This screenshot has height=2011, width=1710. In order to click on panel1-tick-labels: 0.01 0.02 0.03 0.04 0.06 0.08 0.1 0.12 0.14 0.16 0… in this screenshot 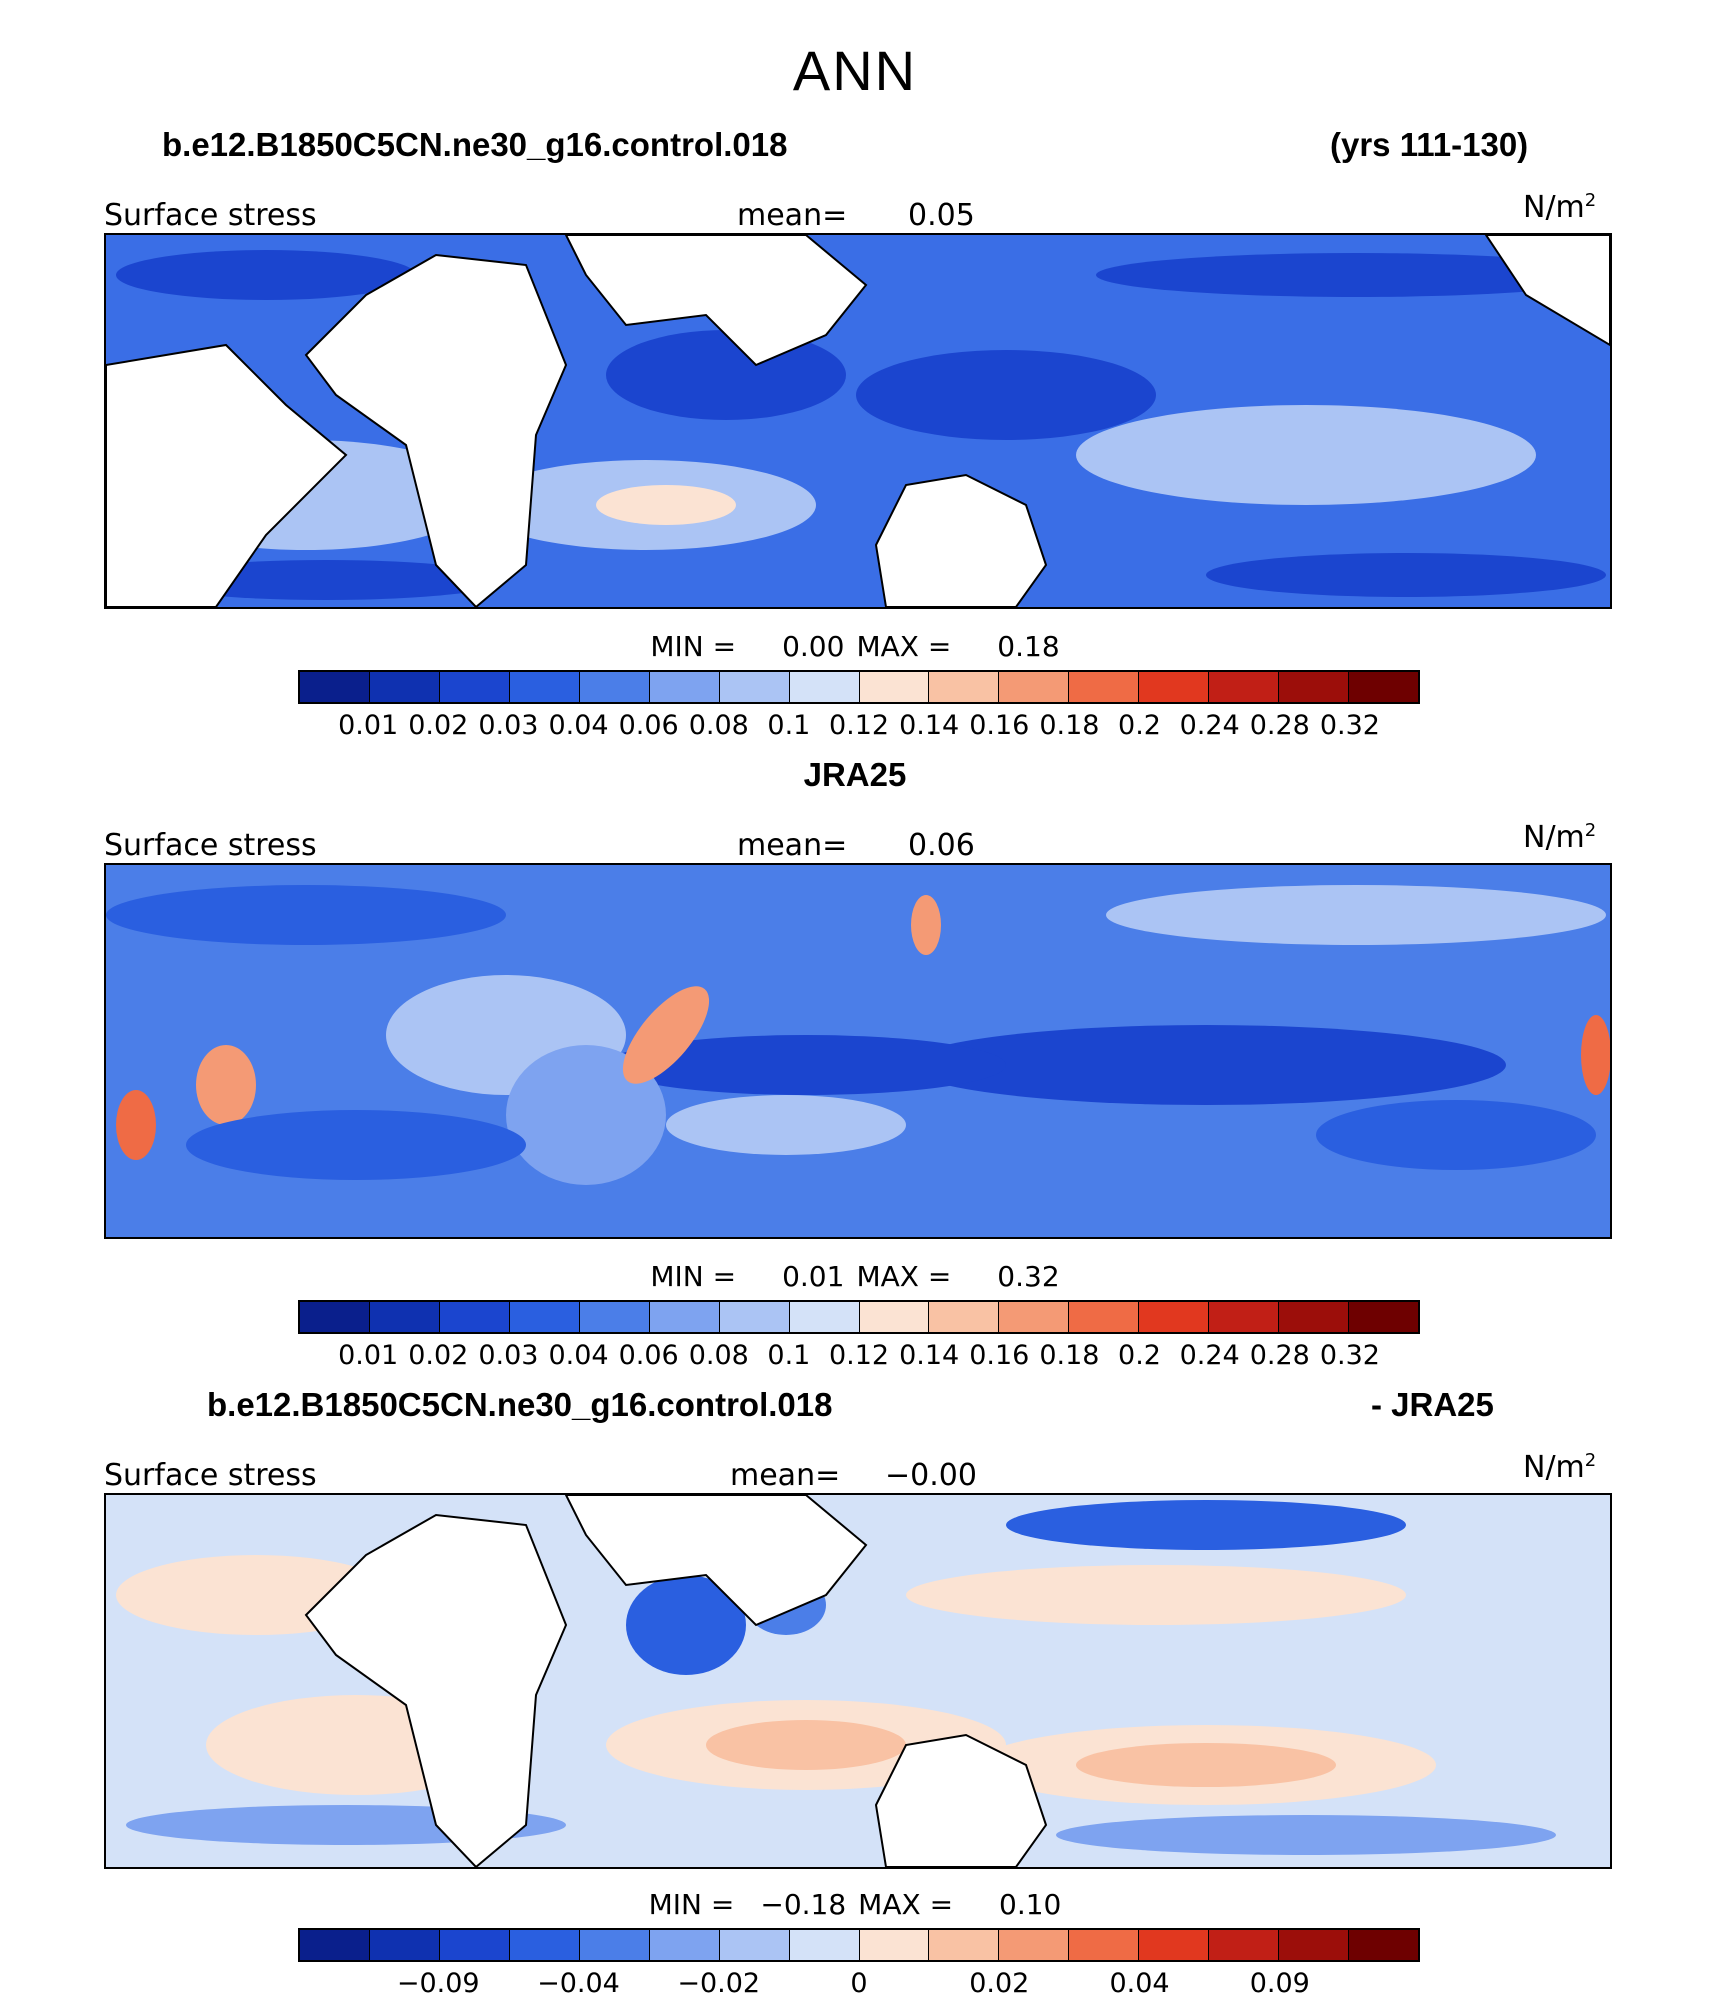, I will do `click(855, 728)`.